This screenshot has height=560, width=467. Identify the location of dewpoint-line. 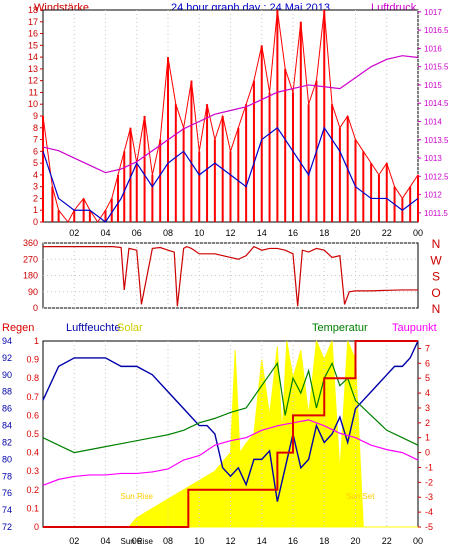
(230, 452).